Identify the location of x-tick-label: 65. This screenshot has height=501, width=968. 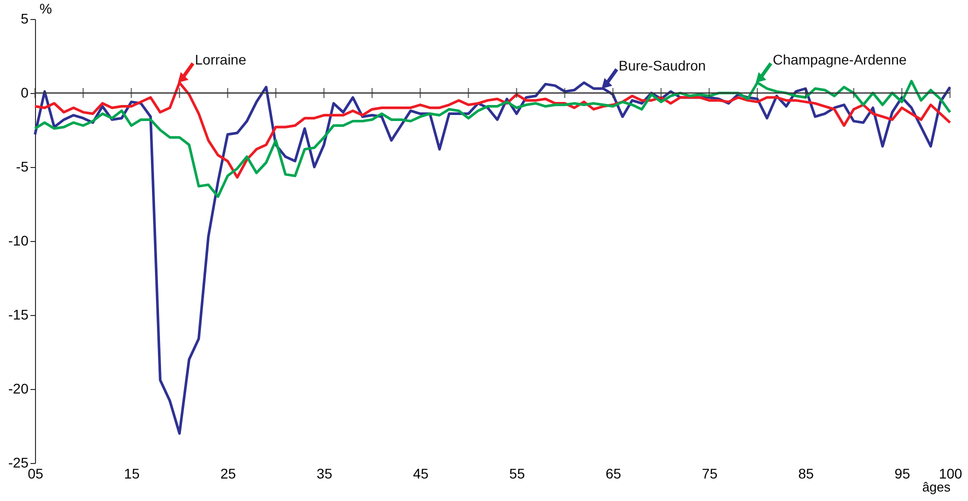
(614, 474).